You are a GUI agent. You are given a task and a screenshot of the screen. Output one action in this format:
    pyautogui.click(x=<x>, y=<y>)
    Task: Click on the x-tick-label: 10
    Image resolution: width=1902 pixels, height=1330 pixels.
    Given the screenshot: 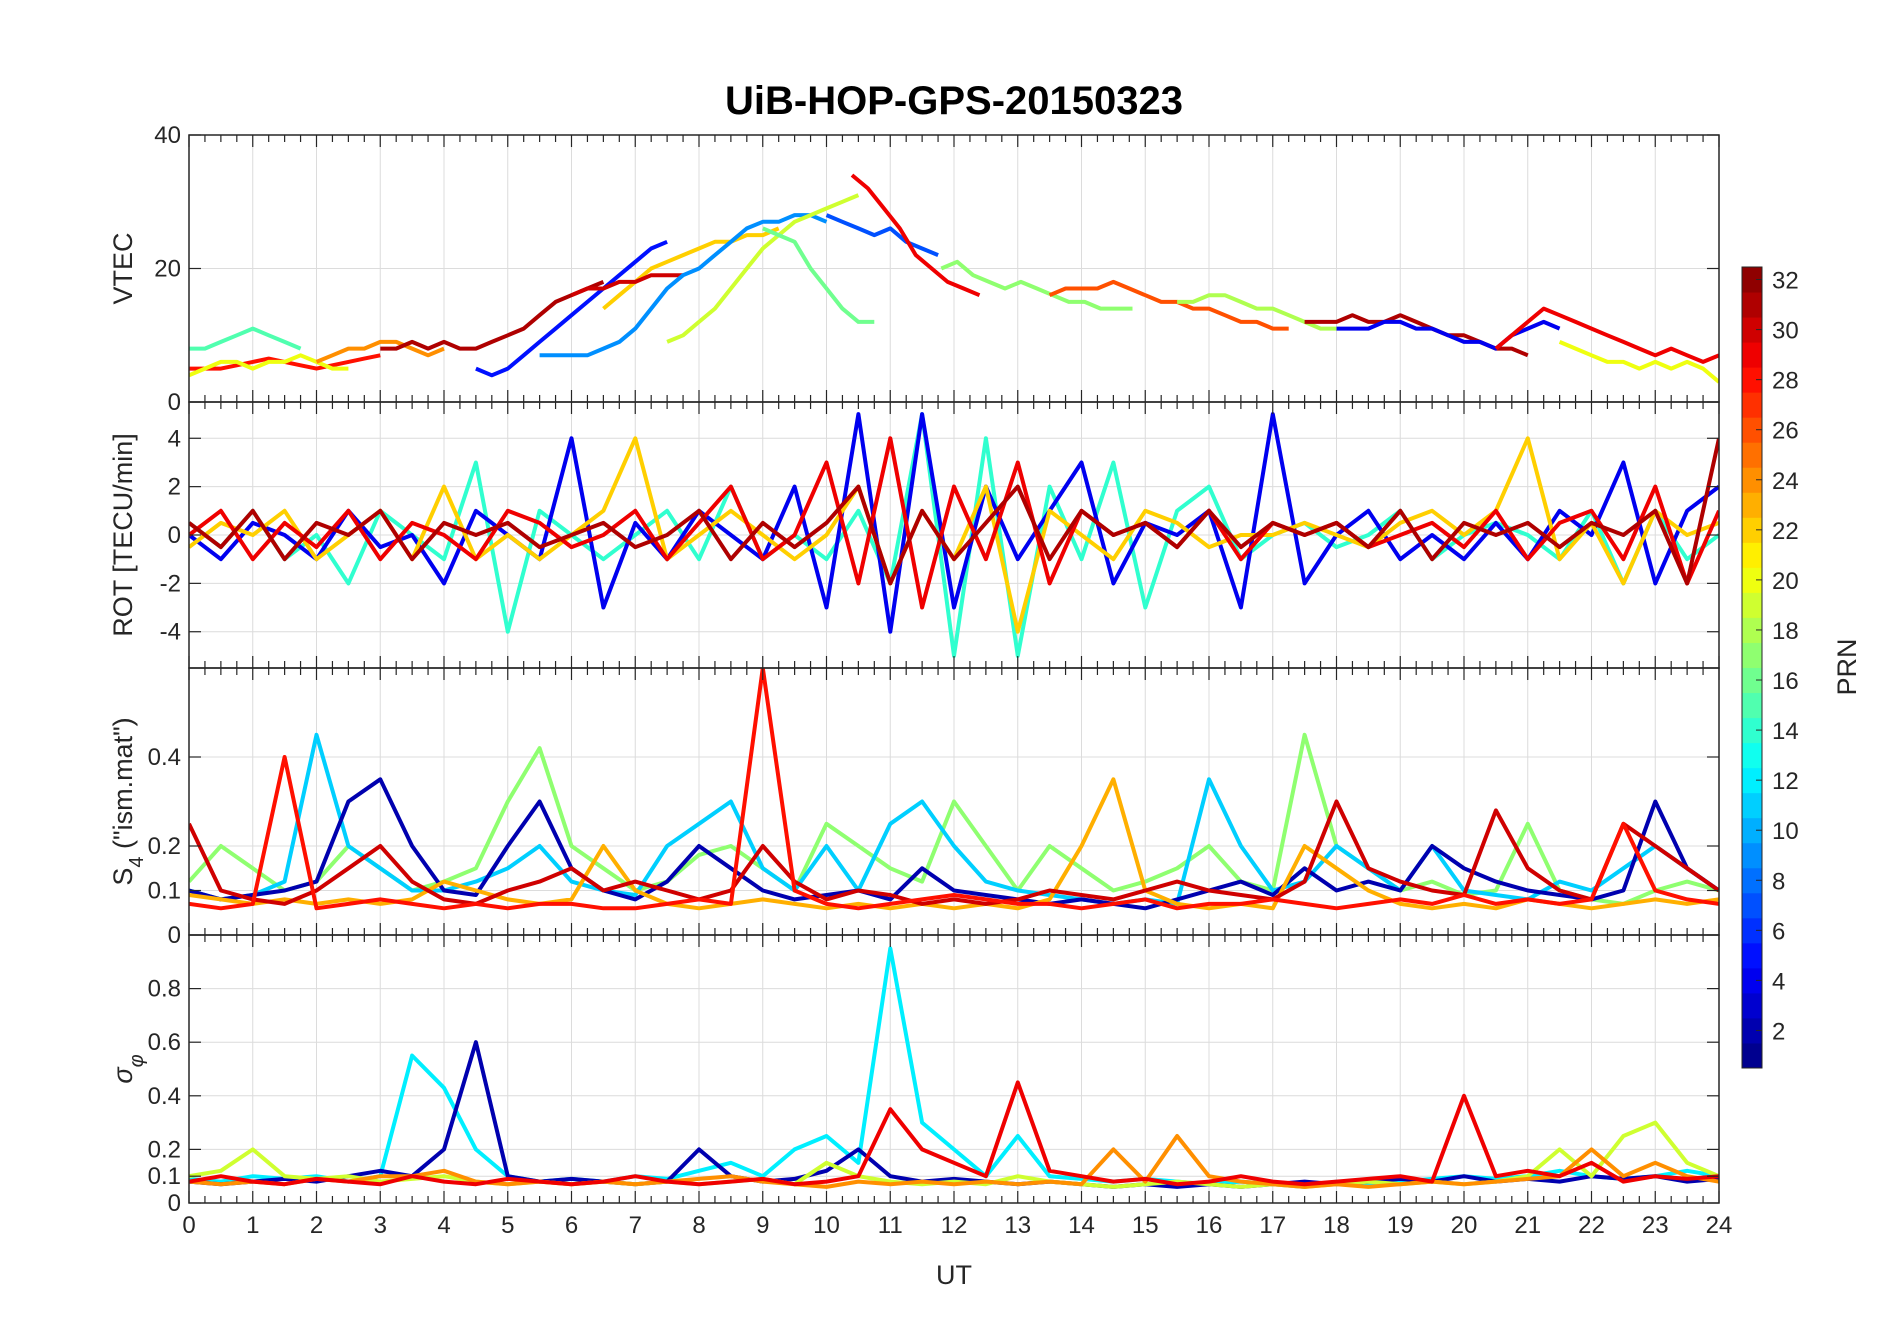 What is the action you would take?
    pyautogui.click(x=826, y=1225)
    